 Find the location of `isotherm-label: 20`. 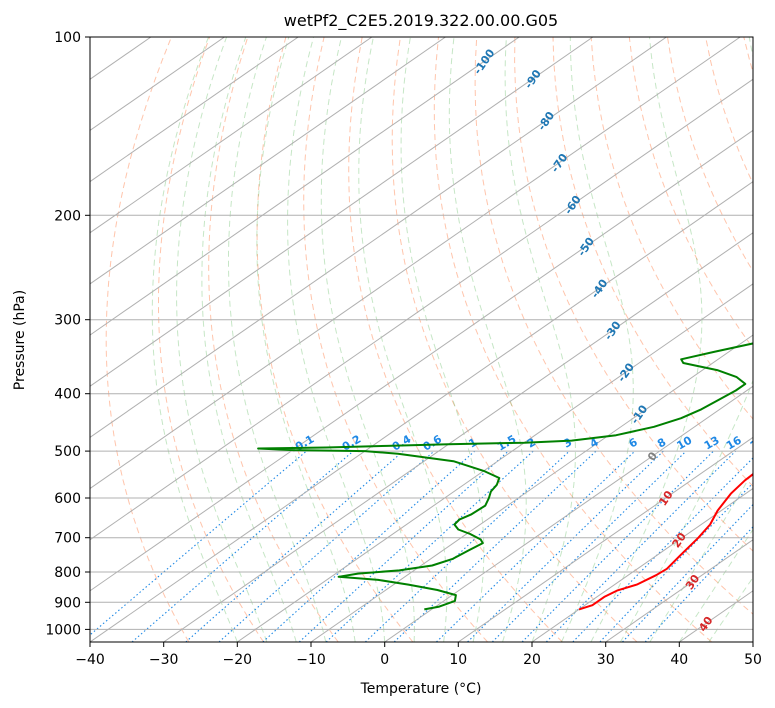

isotherm-label: 20 is located at coordinates (680, 540).